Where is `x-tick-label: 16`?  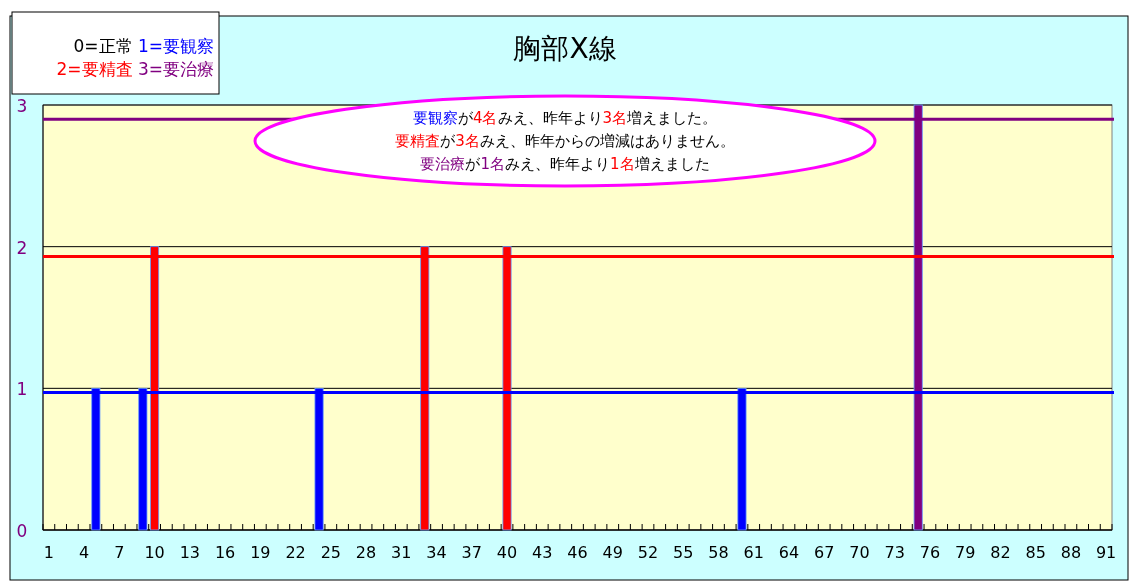
x-tick-label: 16 is located at coordinates (225, 552).